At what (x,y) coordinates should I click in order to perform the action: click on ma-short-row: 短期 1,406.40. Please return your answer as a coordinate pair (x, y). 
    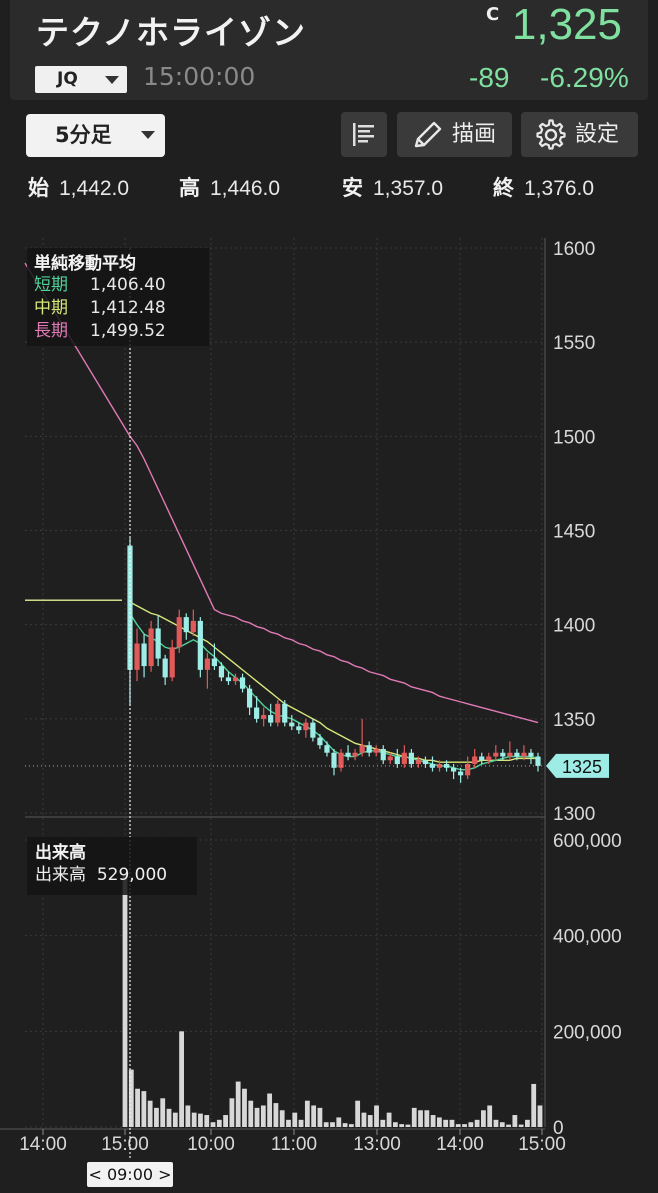
    Looking at the image, I should click on (118, 285).